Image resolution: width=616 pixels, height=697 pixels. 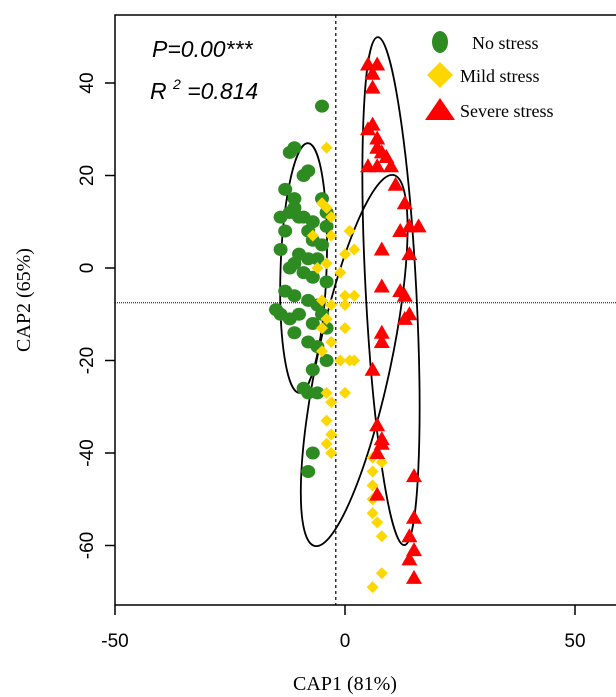 What do you see at coordinates (87, 545) in the screenshot?
I see `y-tick-label: -60` at bounding box center [87, 545].